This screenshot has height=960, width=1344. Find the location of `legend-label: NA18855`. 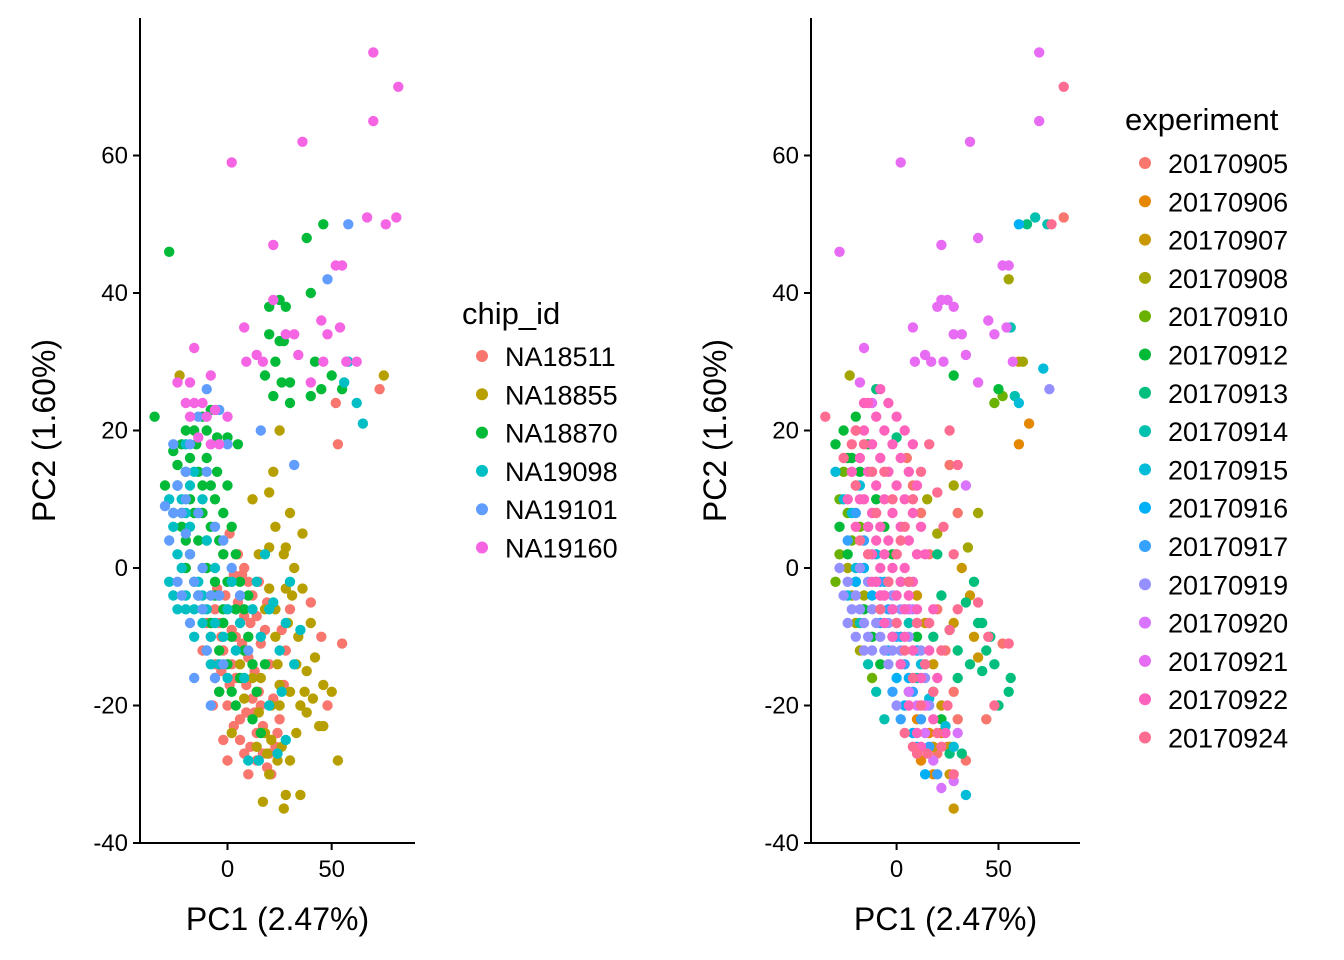

legend-label: NA18855 is located at coordinates (561, 395).